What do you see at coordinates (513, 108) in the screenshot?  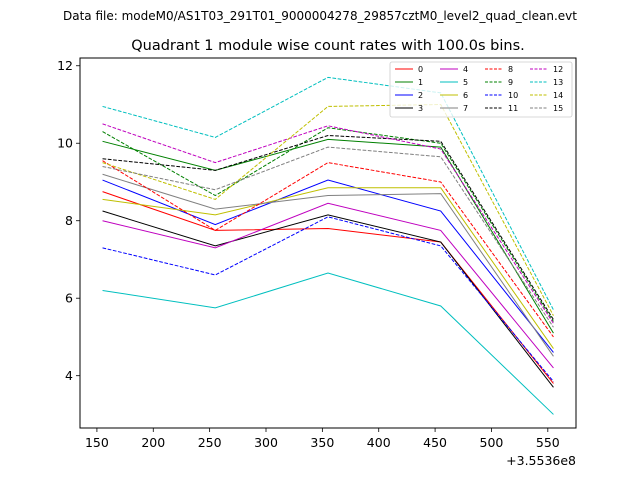 I see `legend-label-11: 11` at bounding box center [513, 108].